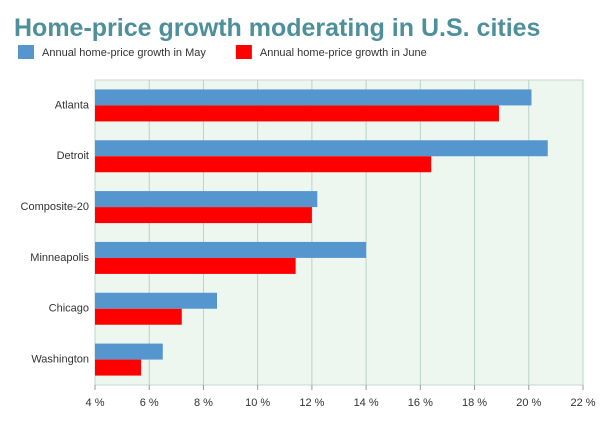  What do you see at coordinates (343, 53) in the screenshot?
I see `legend-label: Annual home-price growth in June` at bounding box center [343, 53].